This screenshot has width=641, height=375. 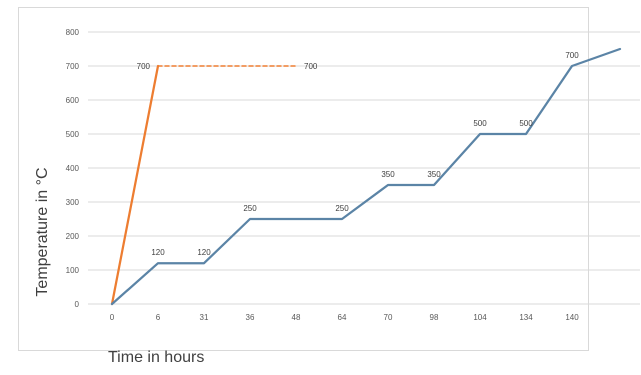 What do you see at coordinates (434, 317) in the screenshot?
I see `x-tick-label: 98` at bounding box center [434, 317].